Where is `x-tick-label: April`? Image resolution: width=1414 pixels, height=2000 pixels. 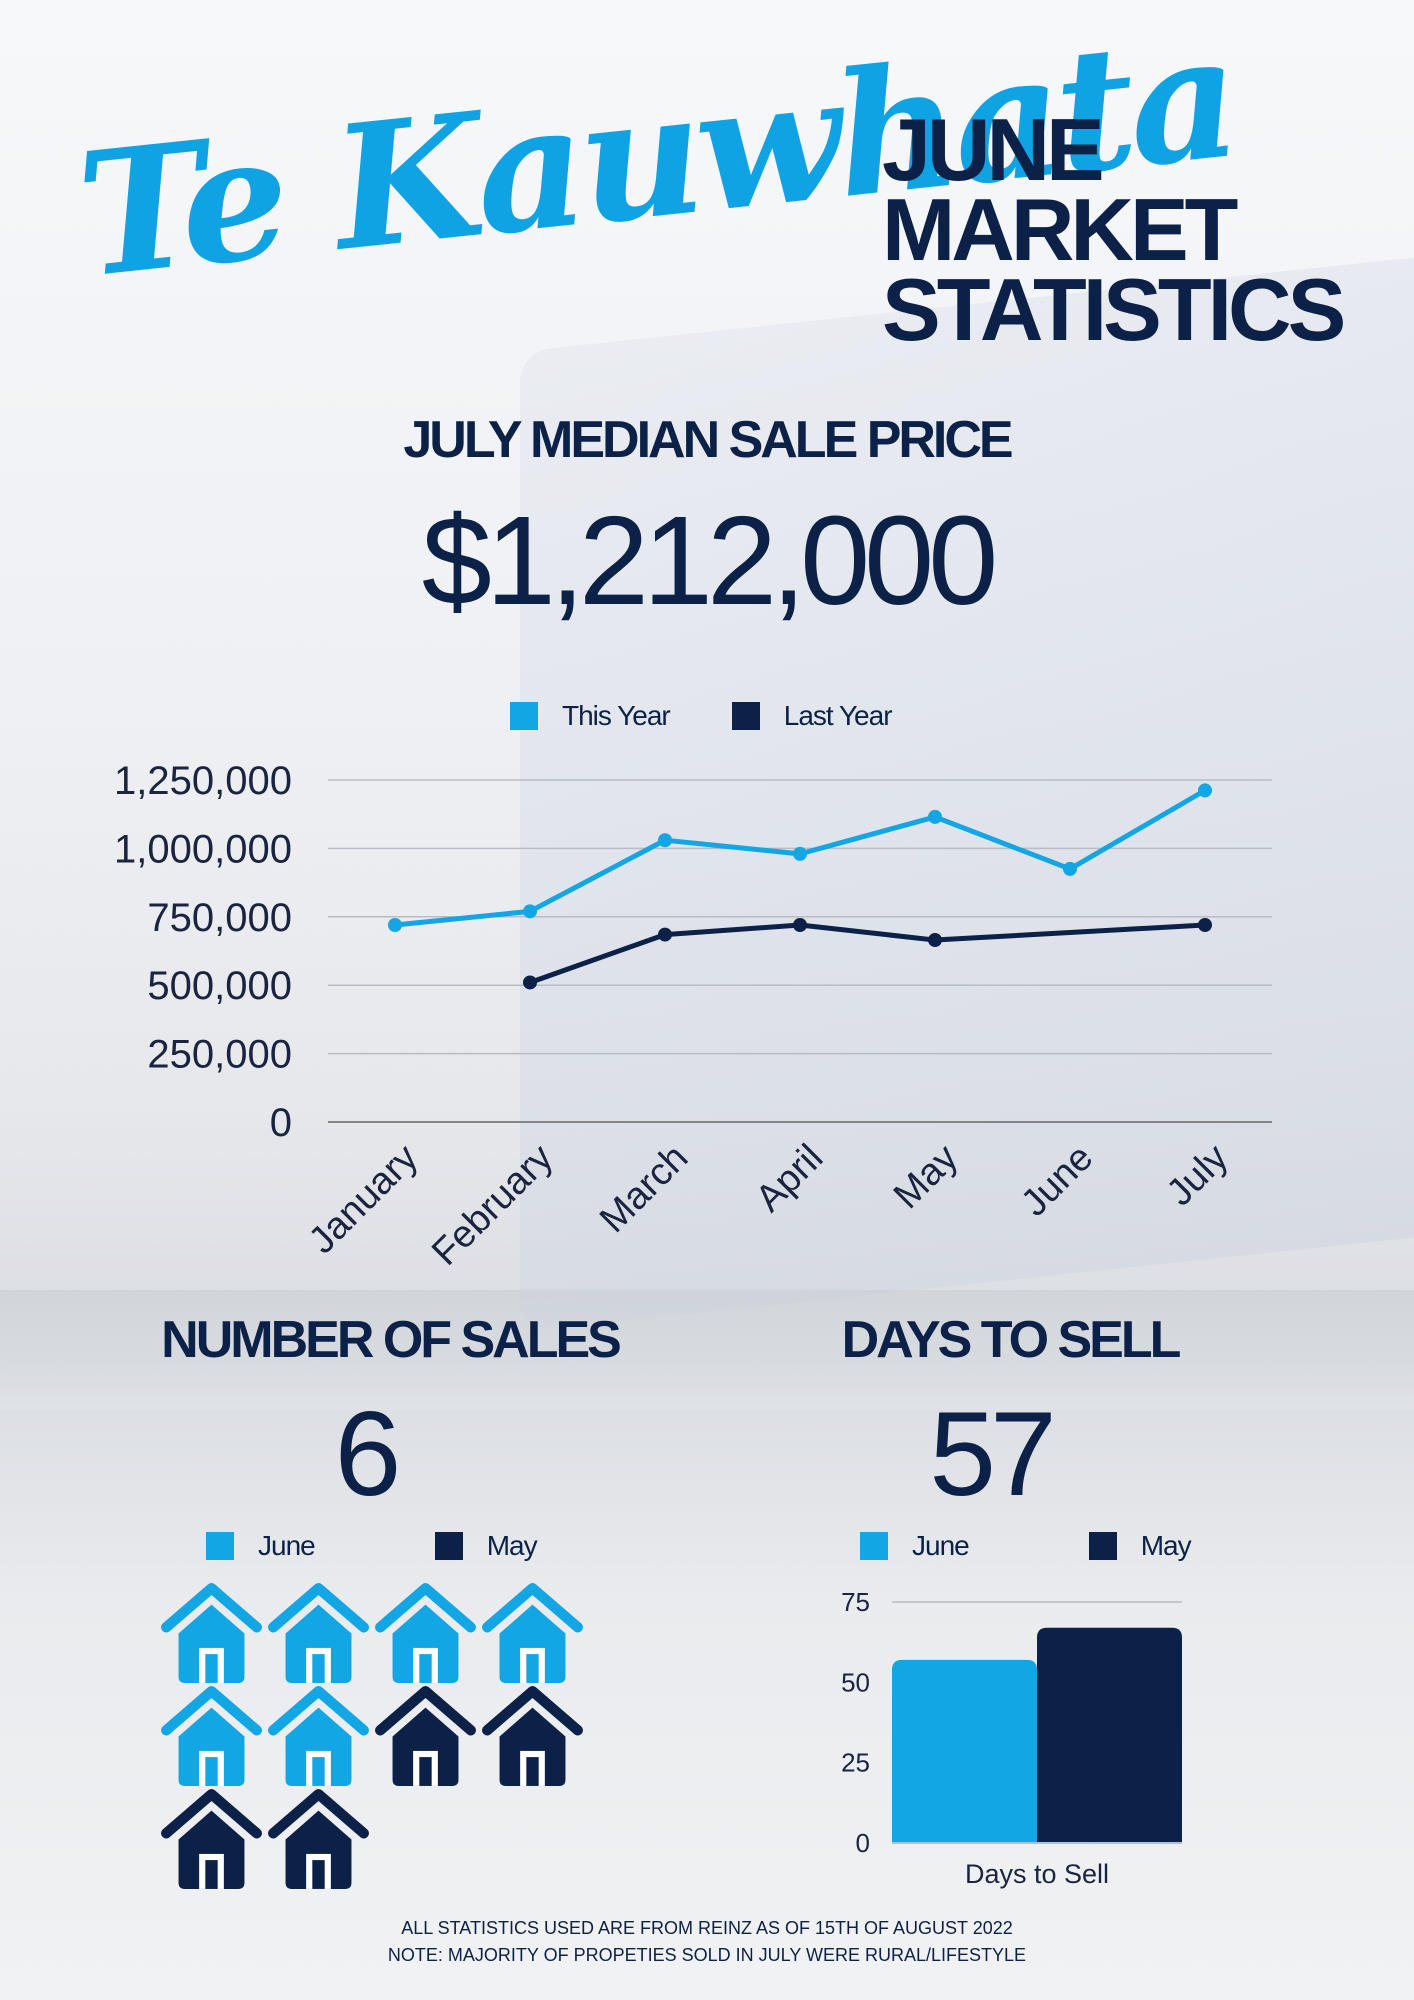 x-tick-label: April is located at coordinates (789, 1178).